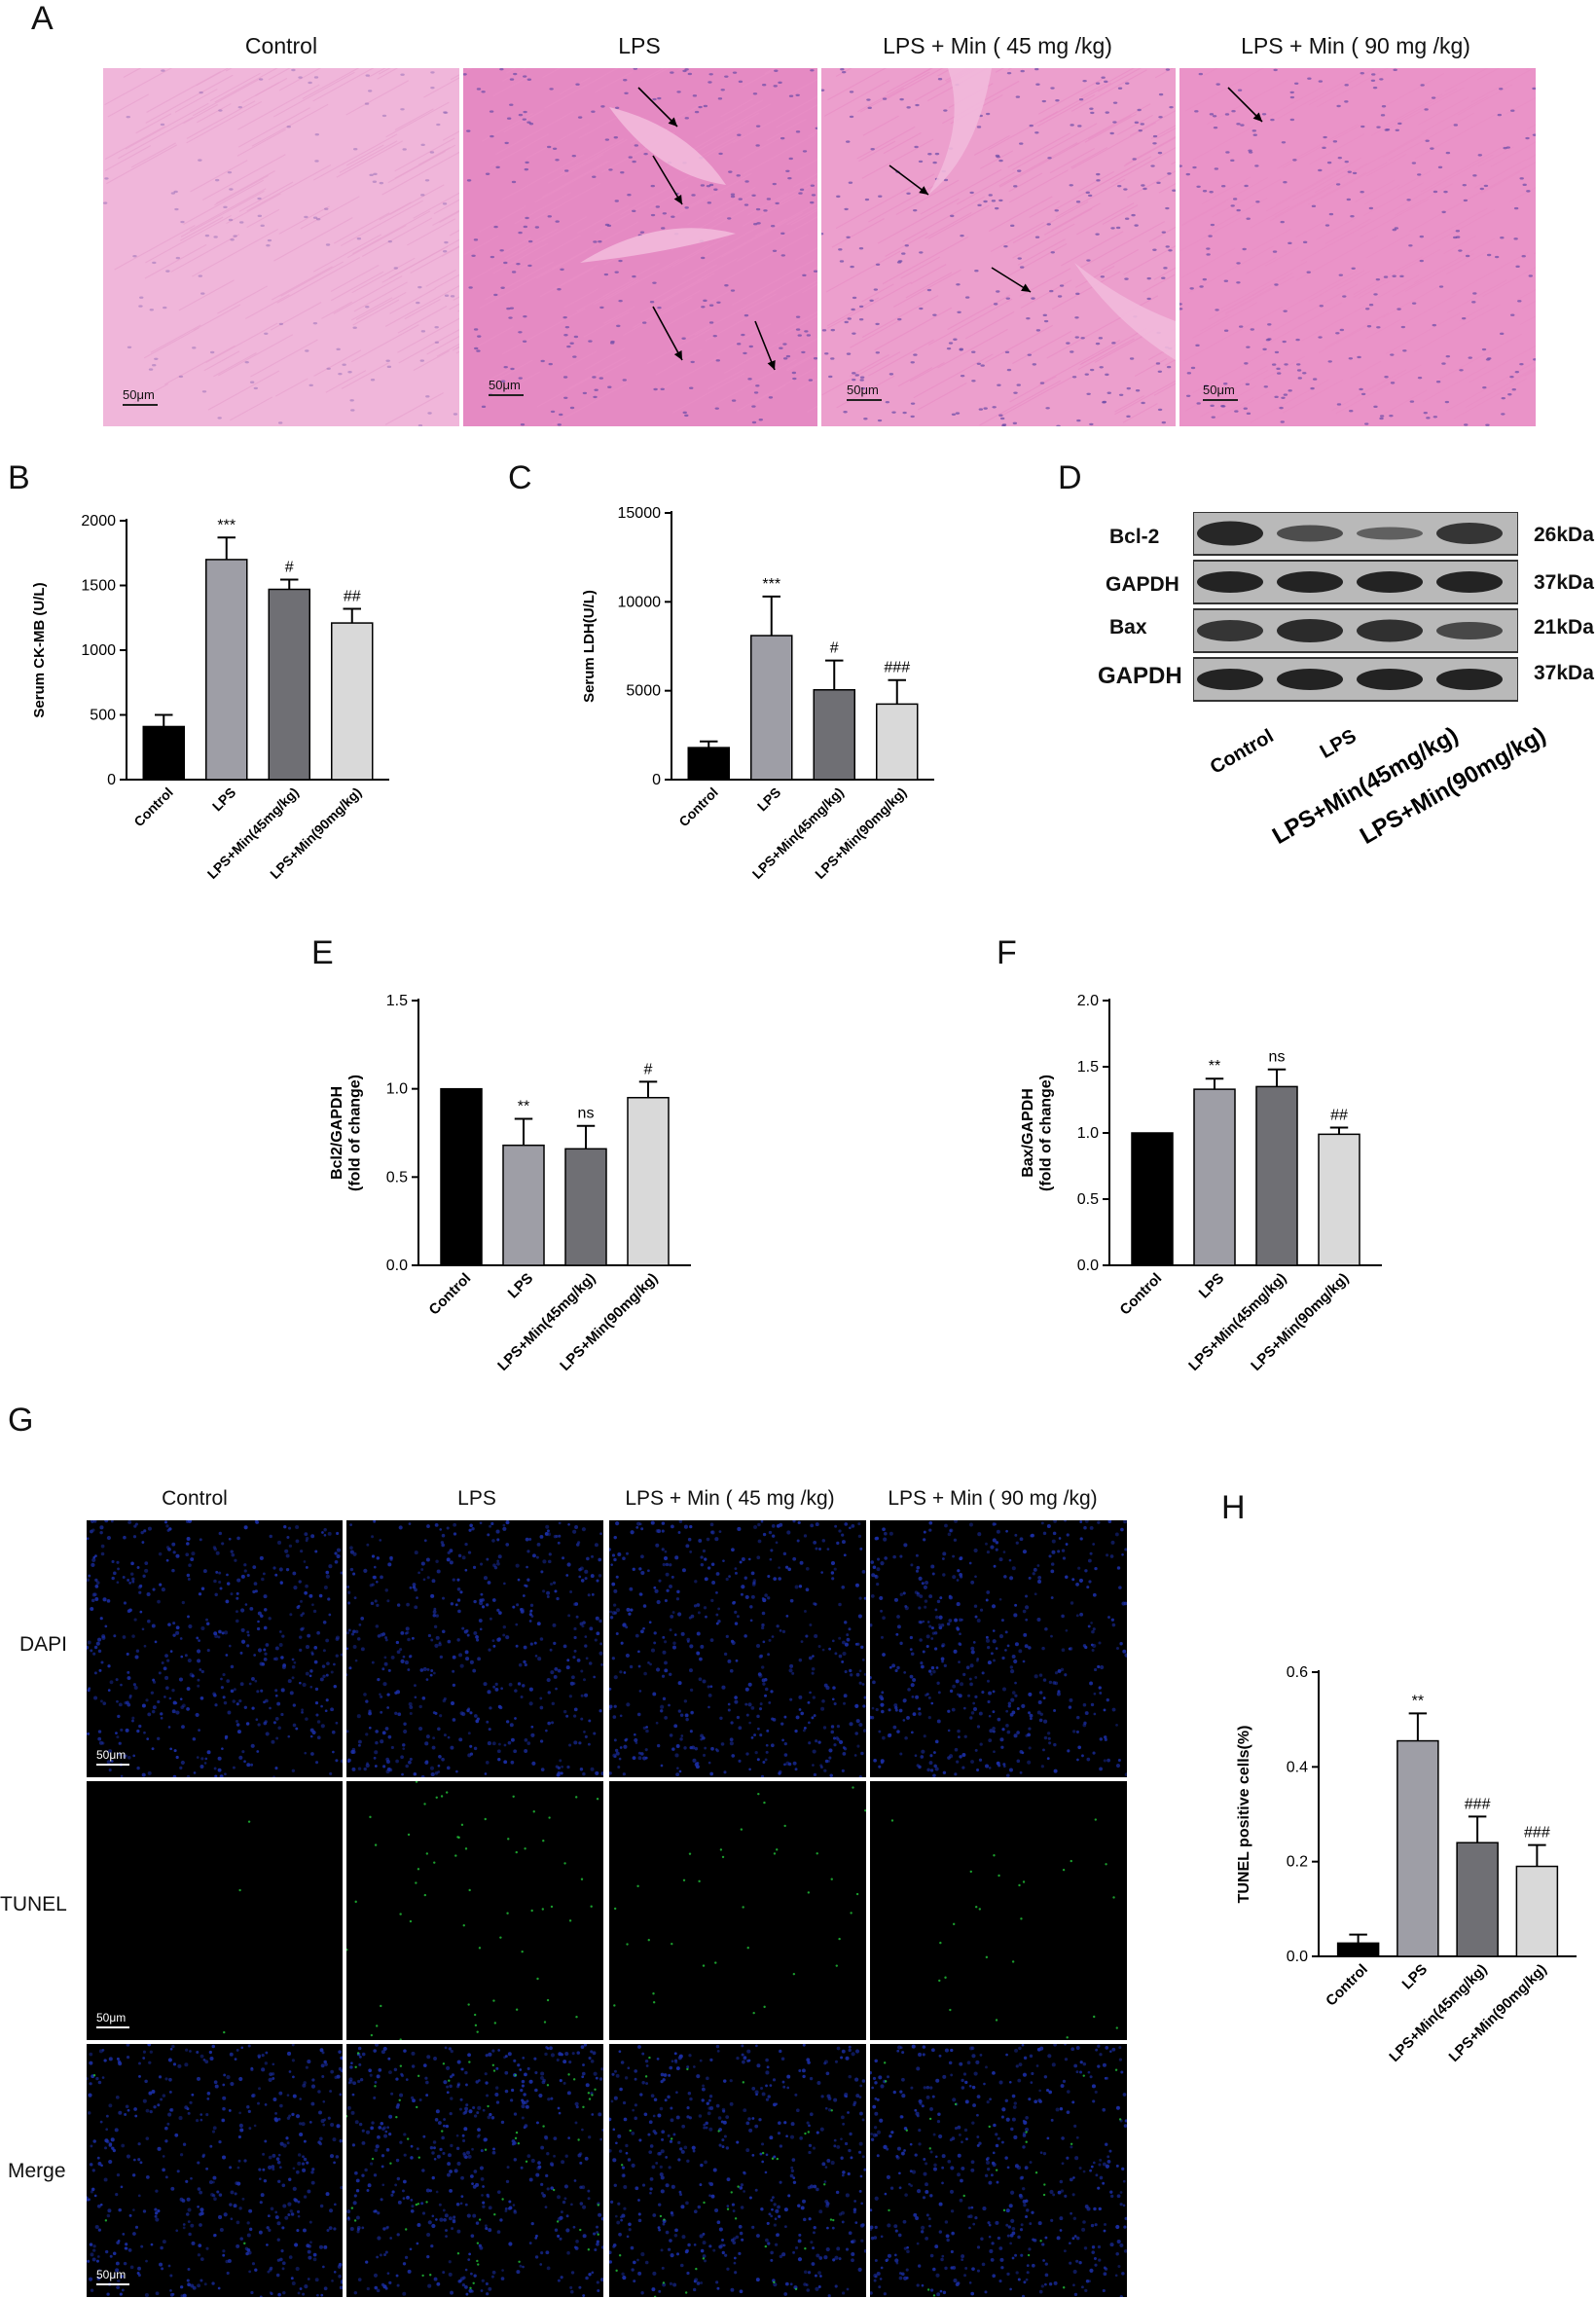 This screenshot has height=2298, width=1596. Describe the element at coordinates (771, 584) in the screenshot. I see `significance-label: ***` at that location.